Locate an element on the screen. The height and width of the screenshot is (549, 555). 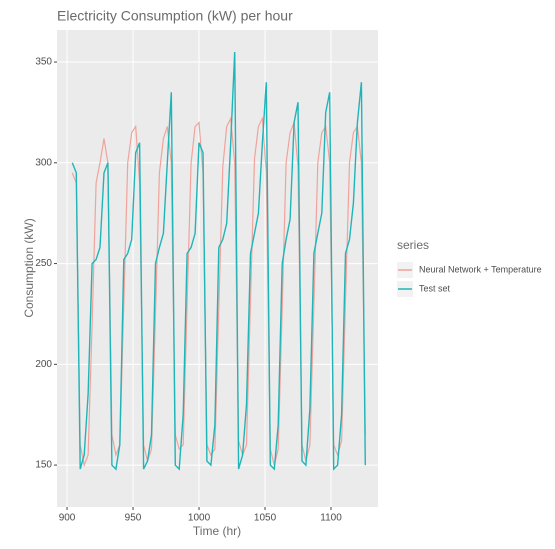
legend-label: Neural Network + Temperature is located at coordinates (480, 269).